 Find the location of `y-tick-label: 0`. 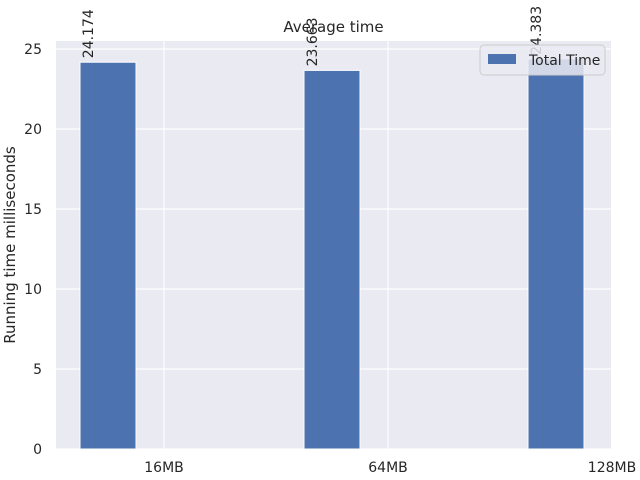

y-tick-label: 0 is located at coordinates (37, 450).